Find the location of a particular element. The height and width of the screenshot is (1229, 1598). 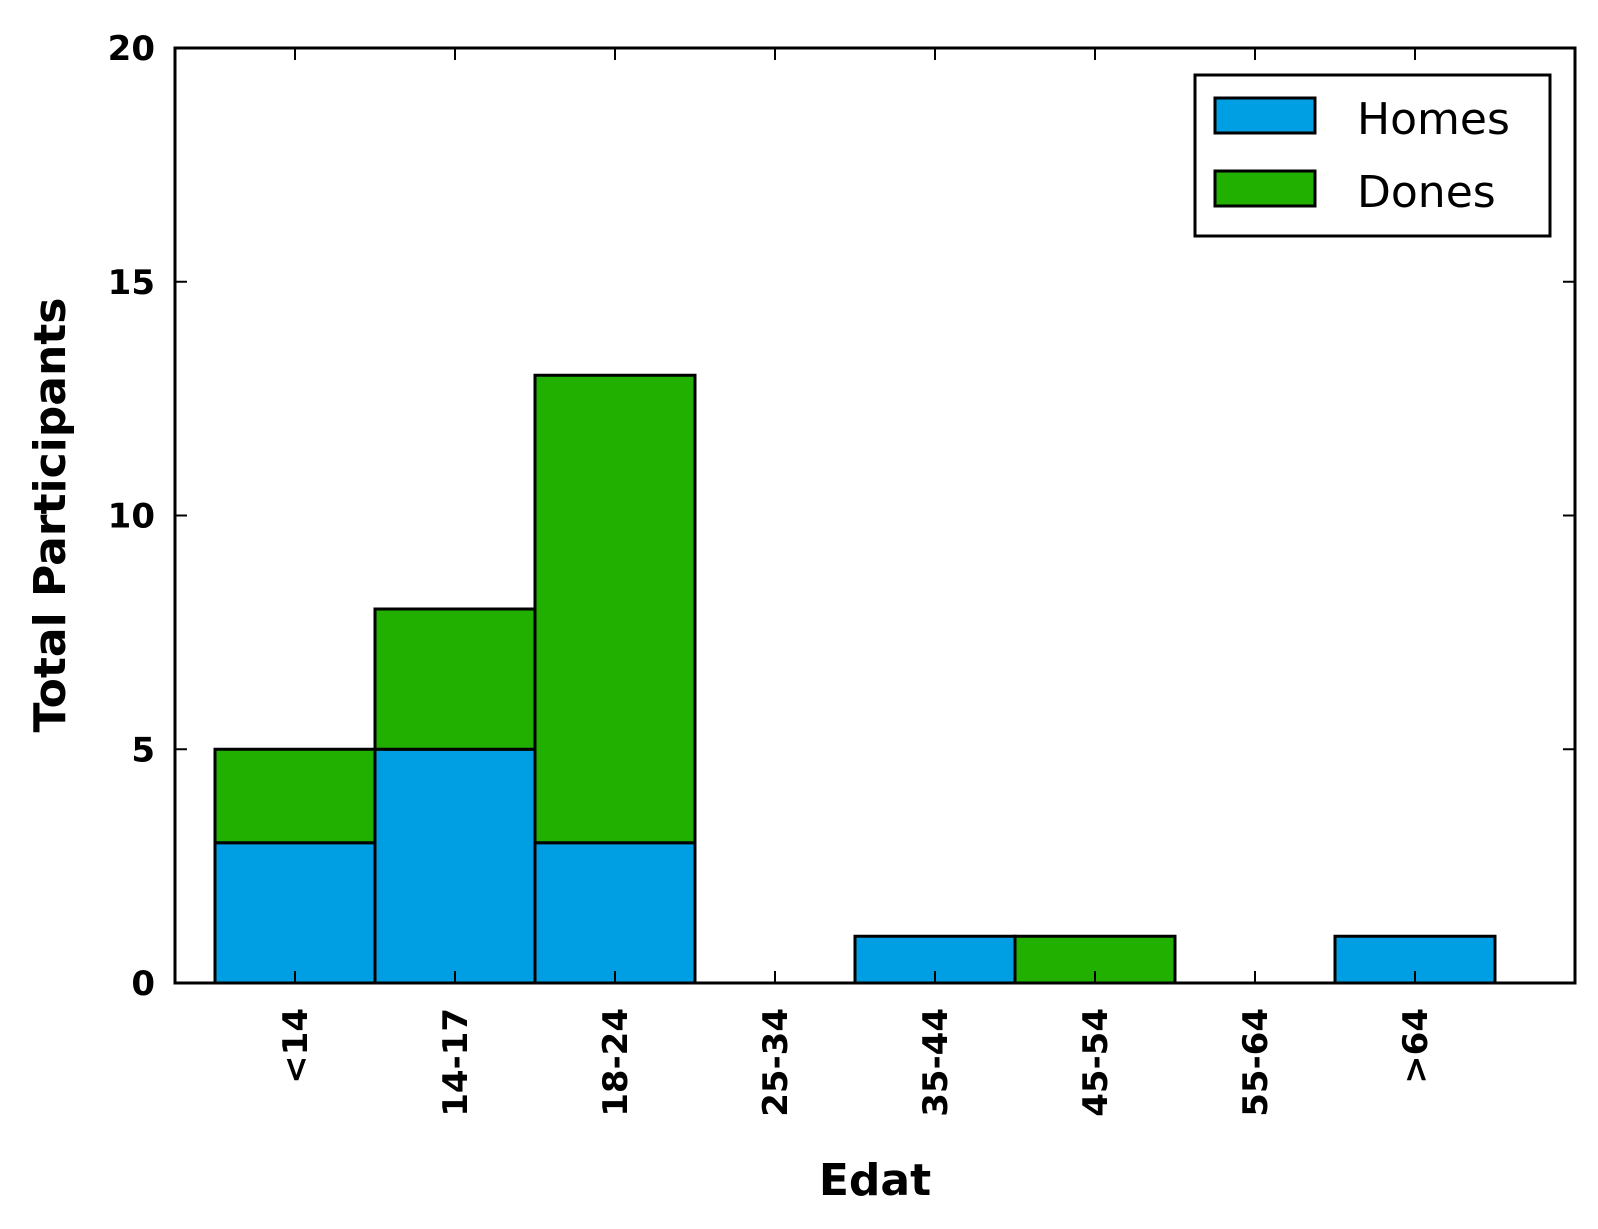

x-tick-label: 14-17 is located at coordinates (456, 1062).